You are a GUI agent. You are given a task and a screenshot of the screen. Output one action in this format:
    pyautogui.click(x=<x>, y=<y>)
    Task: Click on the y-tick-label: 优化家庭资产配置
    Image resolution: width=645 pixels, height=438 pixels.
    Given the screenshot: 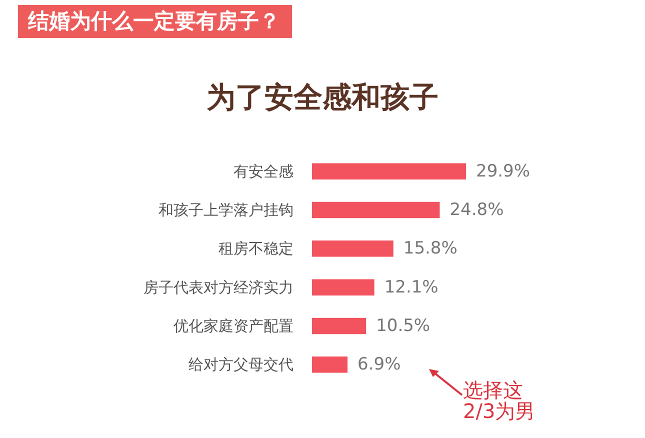 What is the action you would take?
    pyautogui.click(x=234, y=326)
    